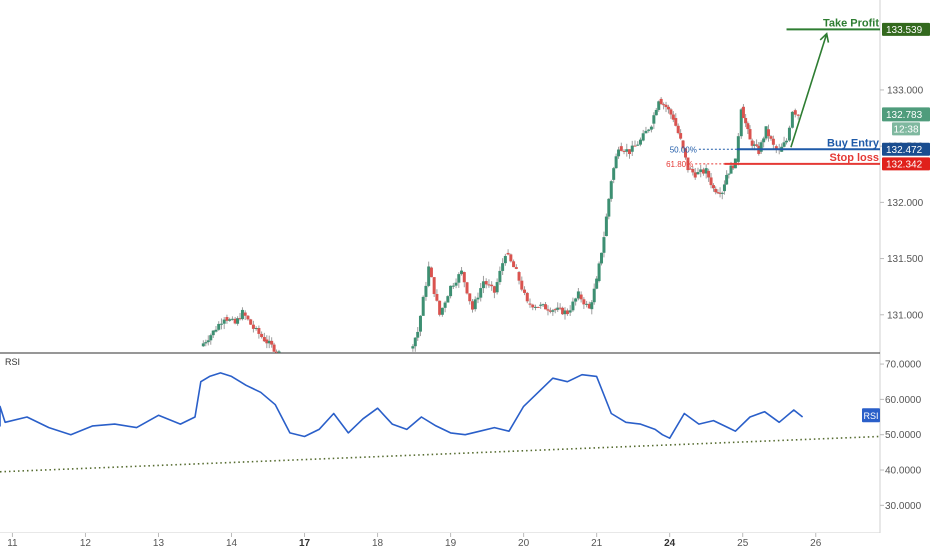 This screenshot has width=932, height=555. I want to click on stop-loss-label: Stop loss, so click(854, 158).